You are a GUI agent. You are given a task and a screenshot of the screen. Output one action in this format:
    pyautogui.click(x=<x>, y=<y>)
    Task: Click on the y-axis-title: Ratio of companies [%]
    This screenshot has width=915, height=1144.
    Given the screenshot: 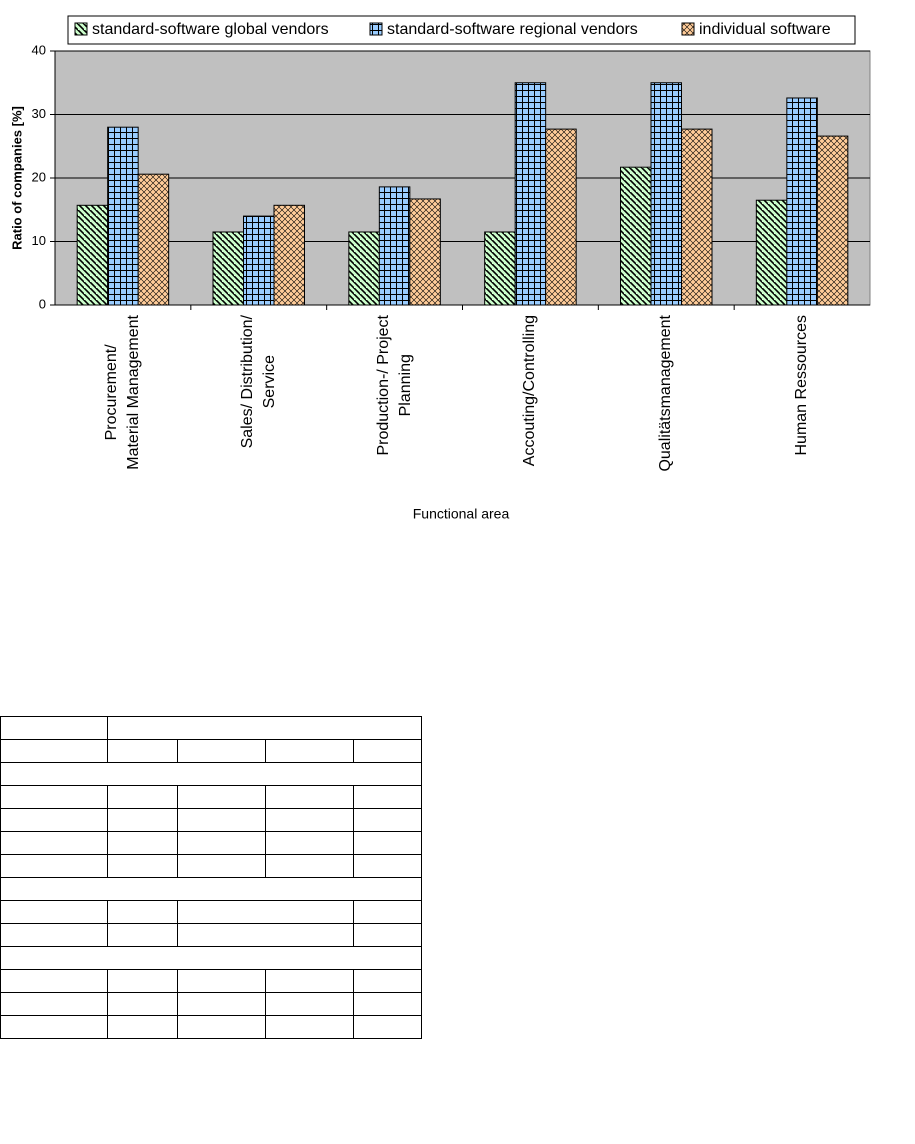 What is the action you would take?
    pyautogui.click(x=16, y=178)
    